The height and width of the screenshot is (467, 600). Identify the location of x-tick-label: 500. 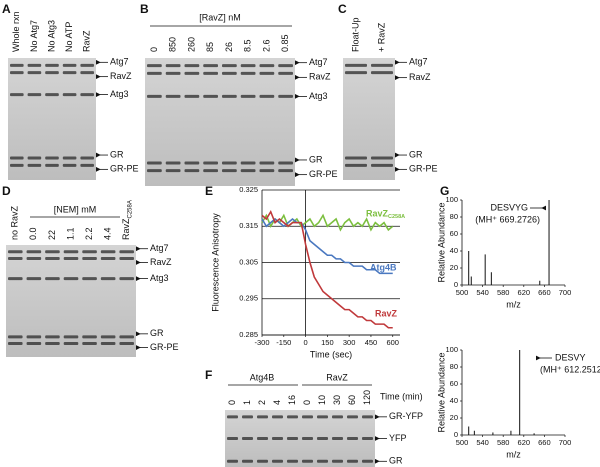
(462, 292).